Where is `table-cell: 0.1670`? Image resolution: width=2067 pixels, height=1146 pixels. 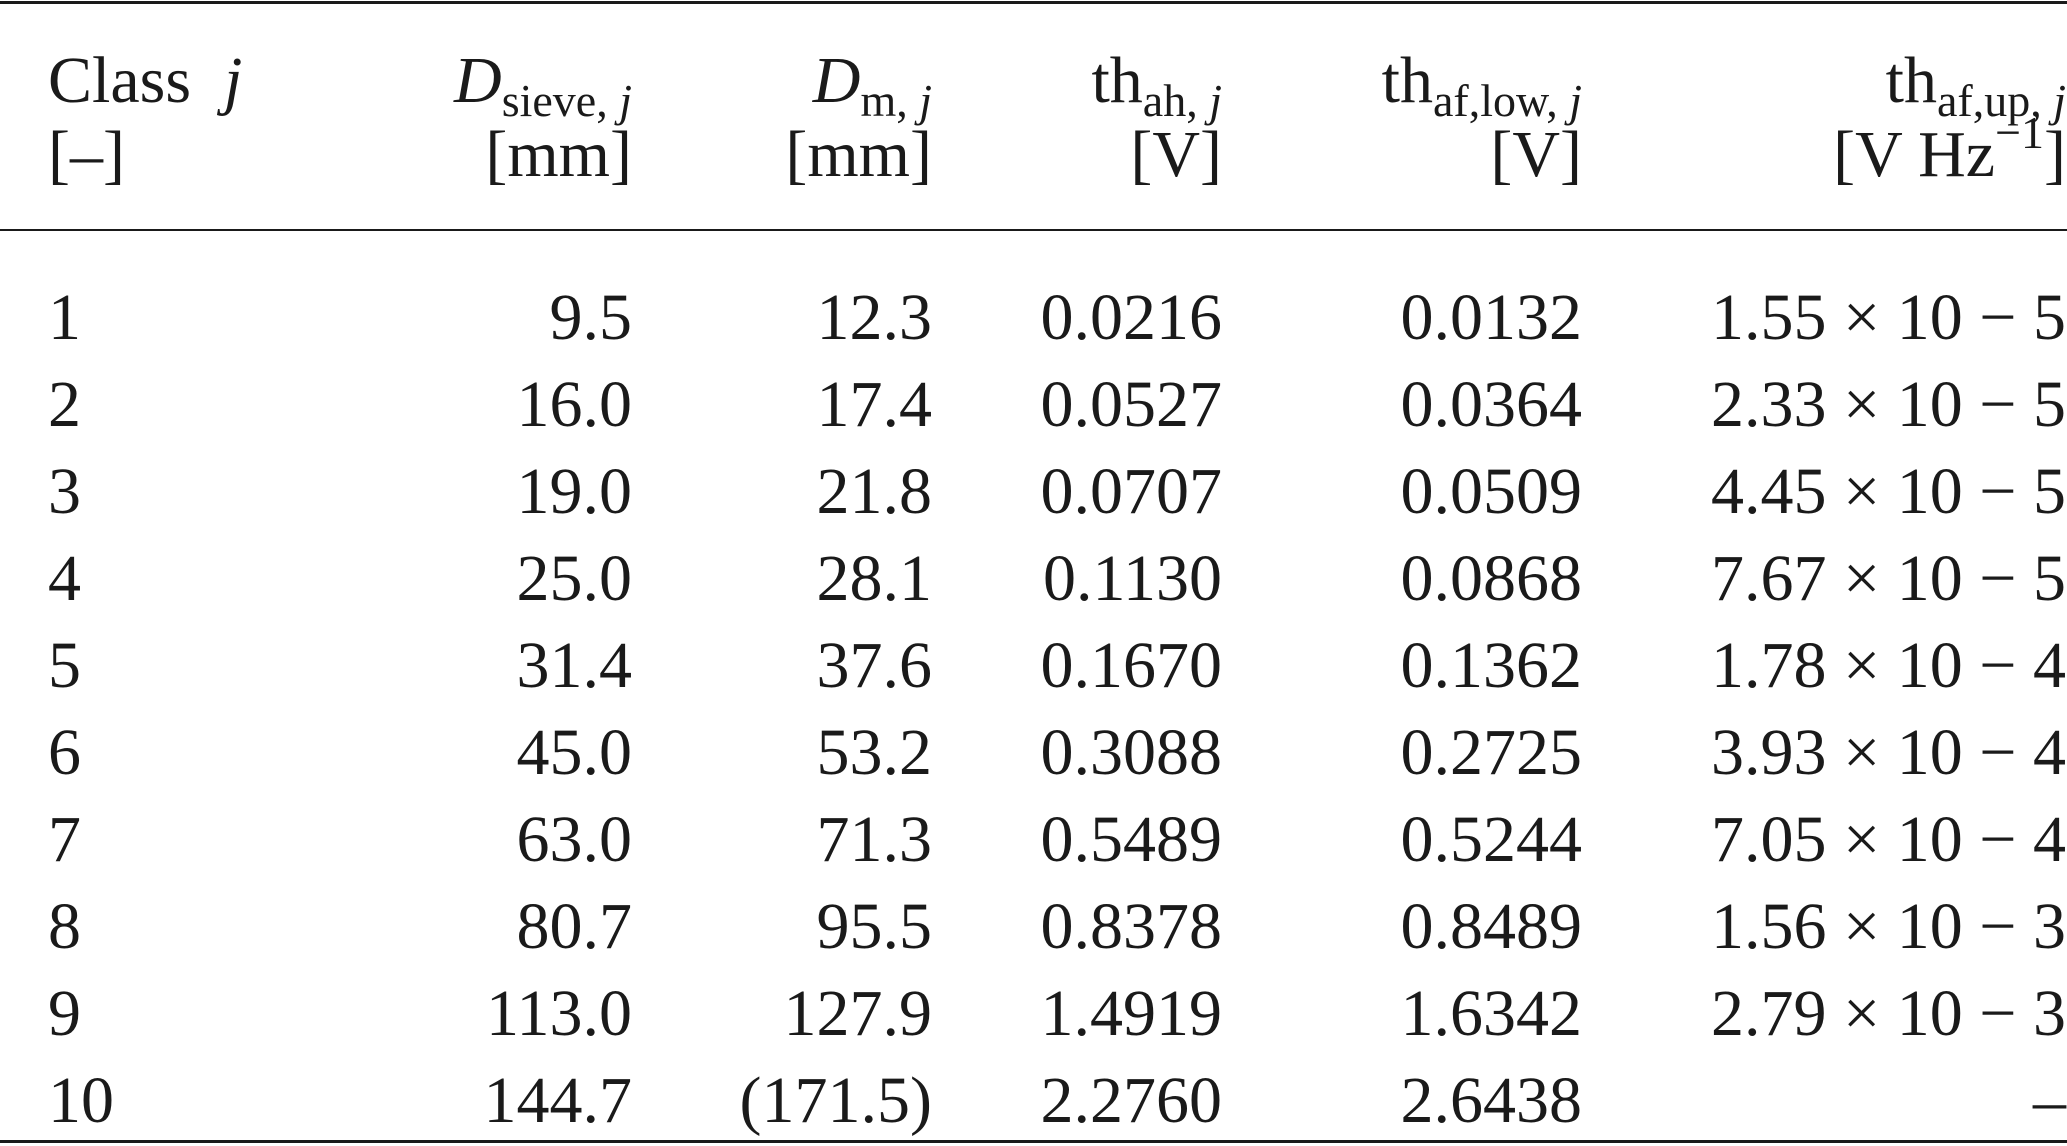
table-cell: 0.1670 is located at coordinates (1131, 665).